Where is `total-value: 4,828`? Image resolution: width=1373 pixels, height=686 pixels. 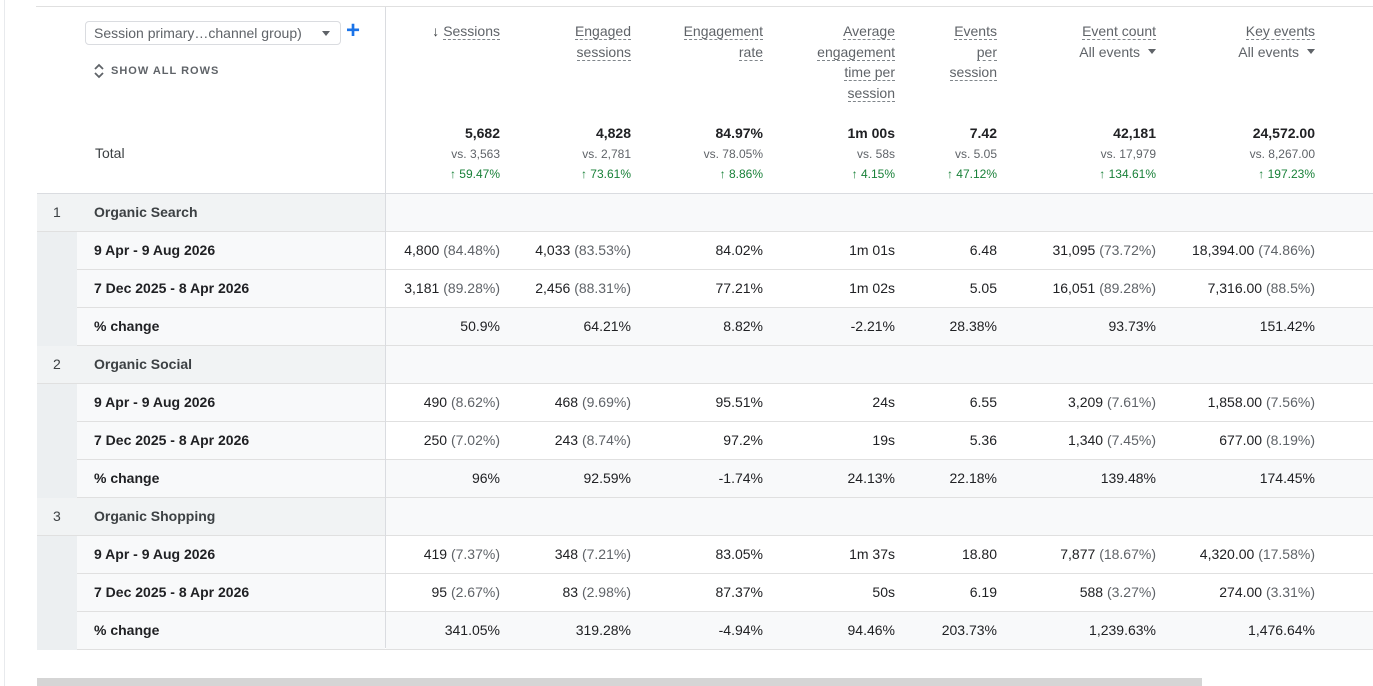 total-value: 4,828 is located at coordinates (613, 133).